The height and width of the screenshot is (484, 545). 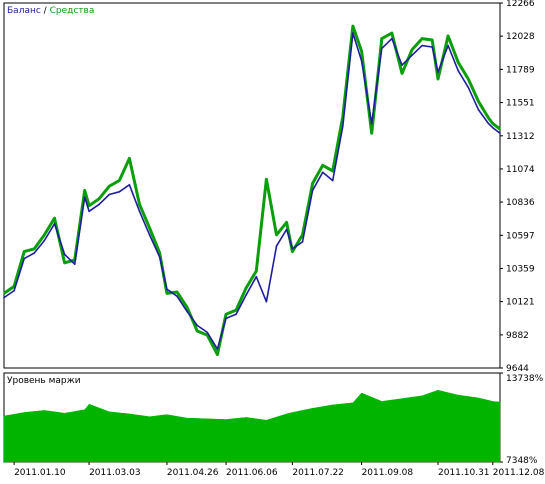 I want to click on x-tick-label: 2011.09.08, so click(x=388, y=473).